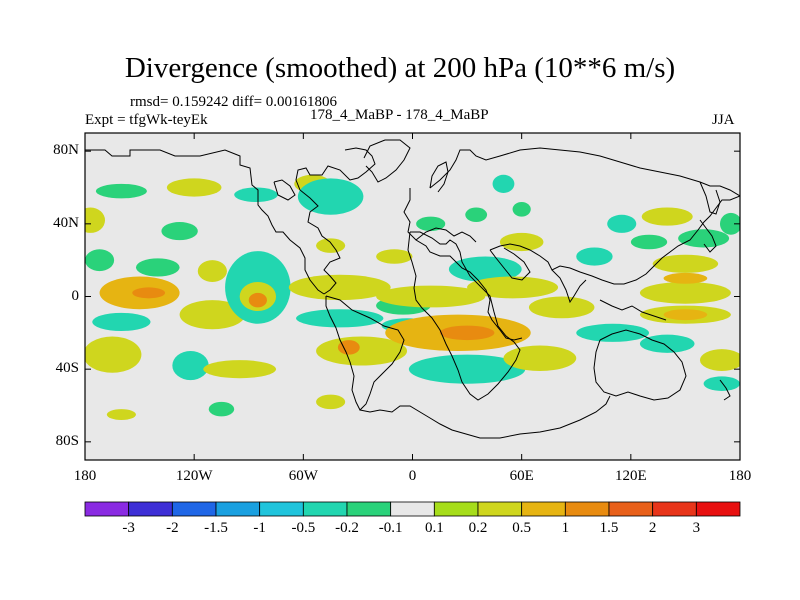  I want to click on coastline-kamchatka, so click(710, 198).